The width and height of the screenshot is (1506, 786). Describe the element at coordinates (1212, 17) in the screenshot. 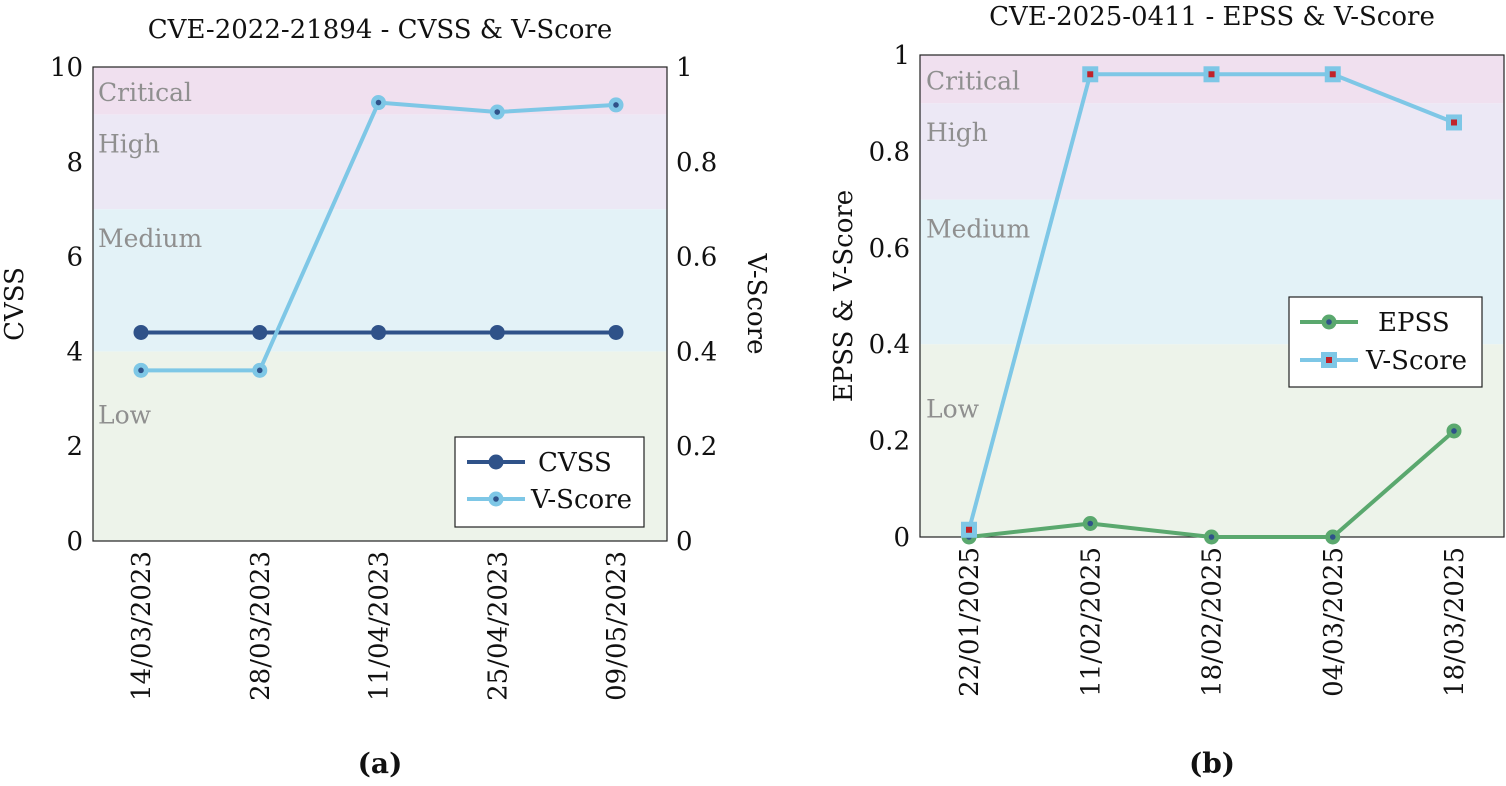

I see `chart-title-b: CVE-2025-0411 - EPSS & V-Score` at that location.